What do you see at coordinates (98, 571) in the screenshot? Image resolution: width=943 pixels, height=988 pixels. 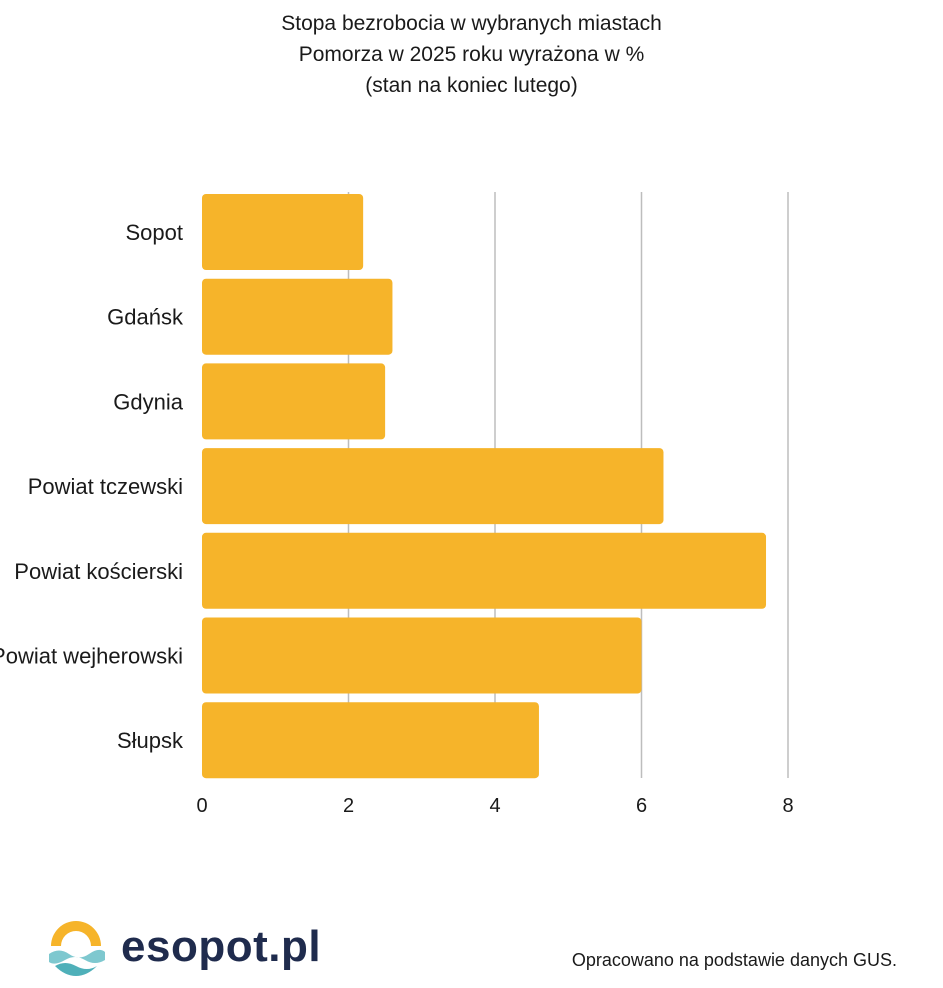 I see `category-label-5: Powiat kościerski` at bounding box center [98, 571].